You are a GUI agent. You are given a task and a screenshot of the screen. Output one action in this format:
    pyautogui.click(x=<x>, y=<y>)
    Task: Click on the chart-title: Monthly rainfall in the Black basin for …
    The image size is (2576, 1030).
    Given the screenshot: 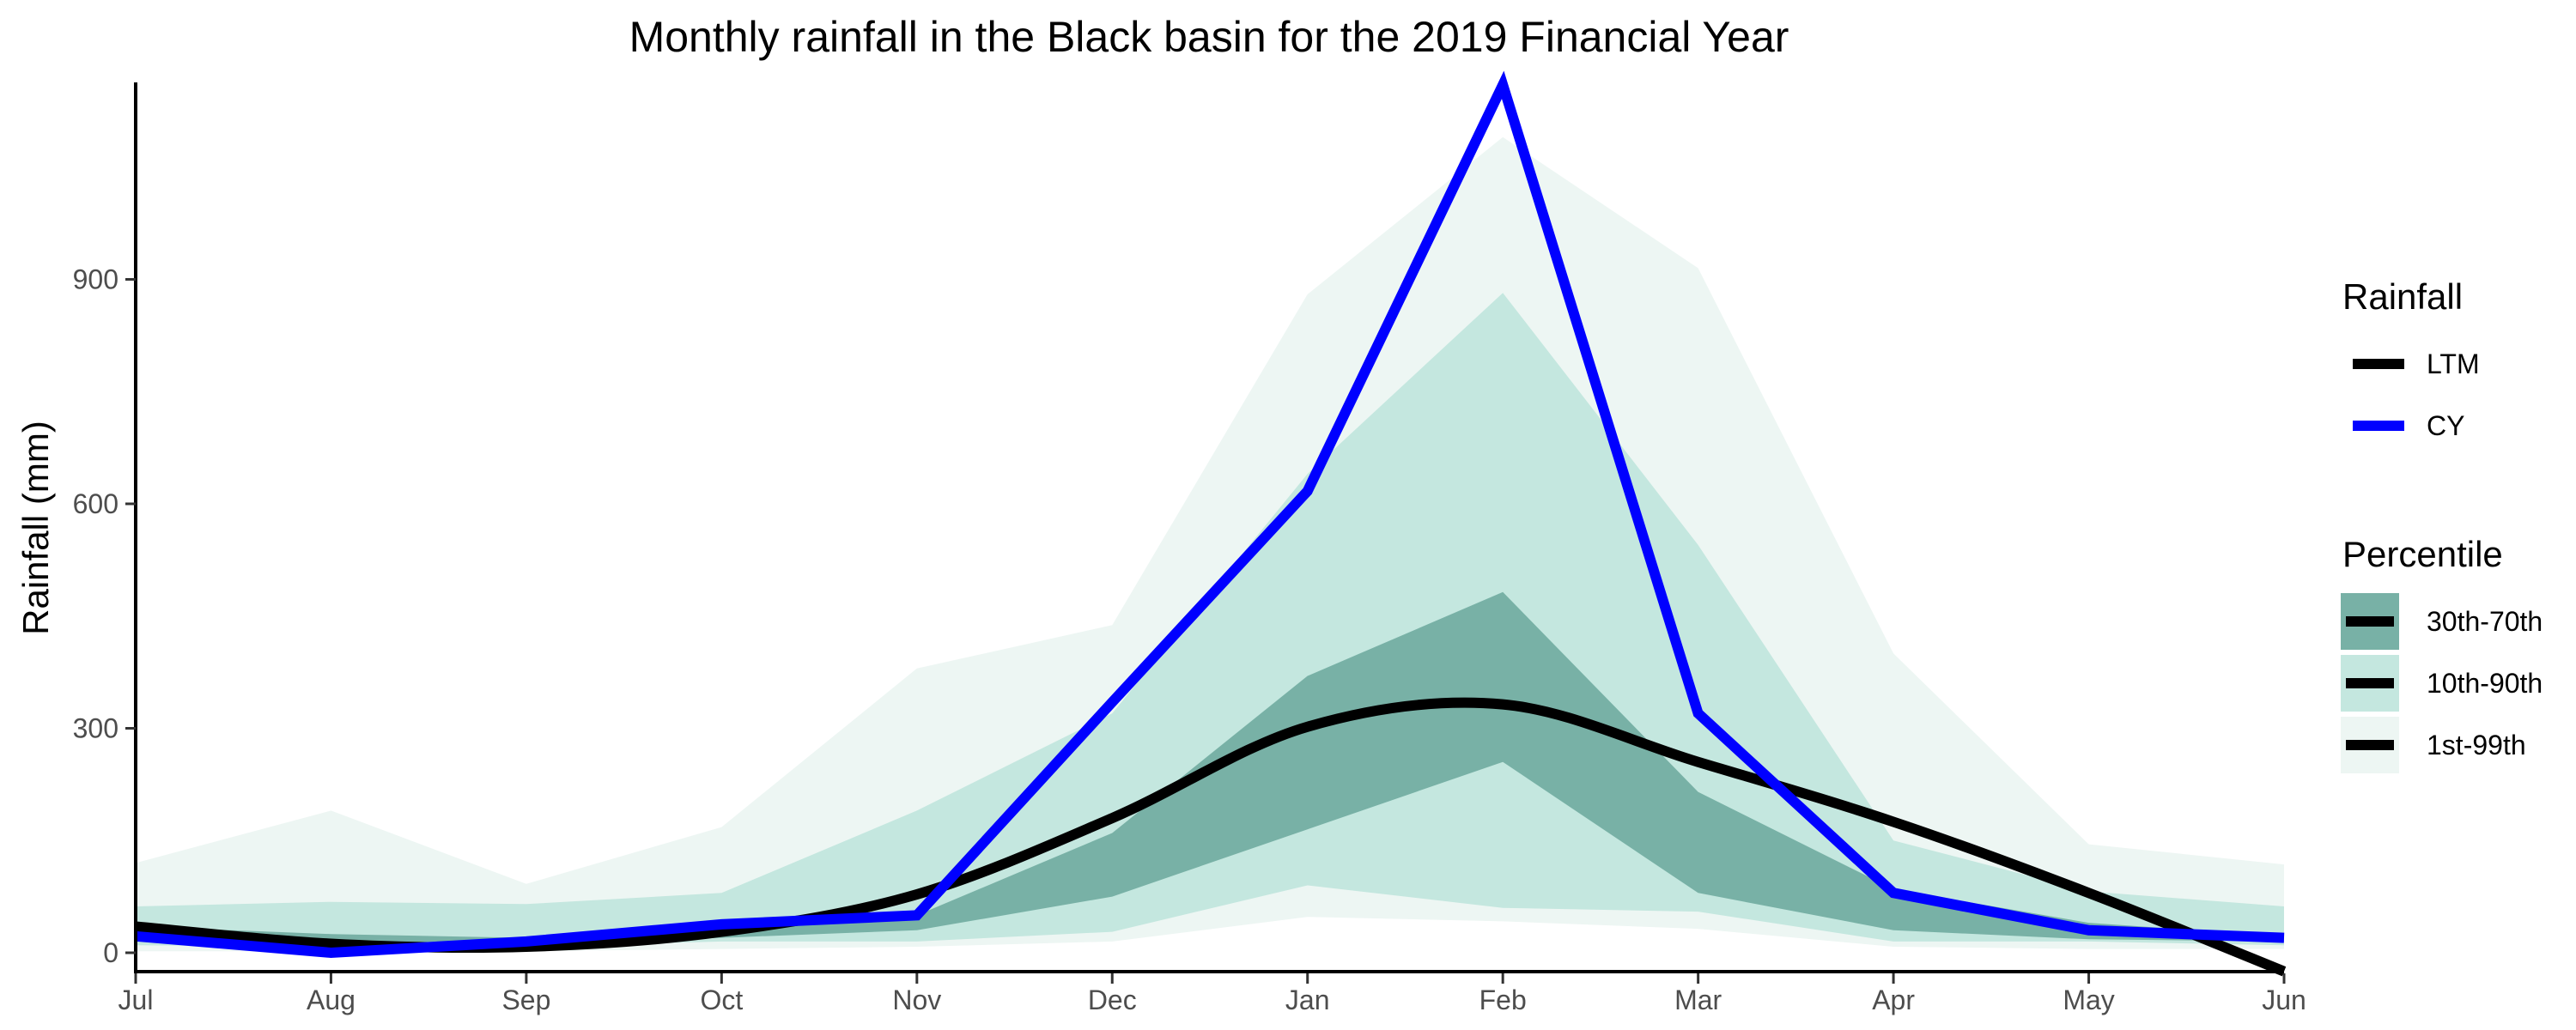 What is the action you would take?
    pyautogui.click(x=1209, y=37)
    